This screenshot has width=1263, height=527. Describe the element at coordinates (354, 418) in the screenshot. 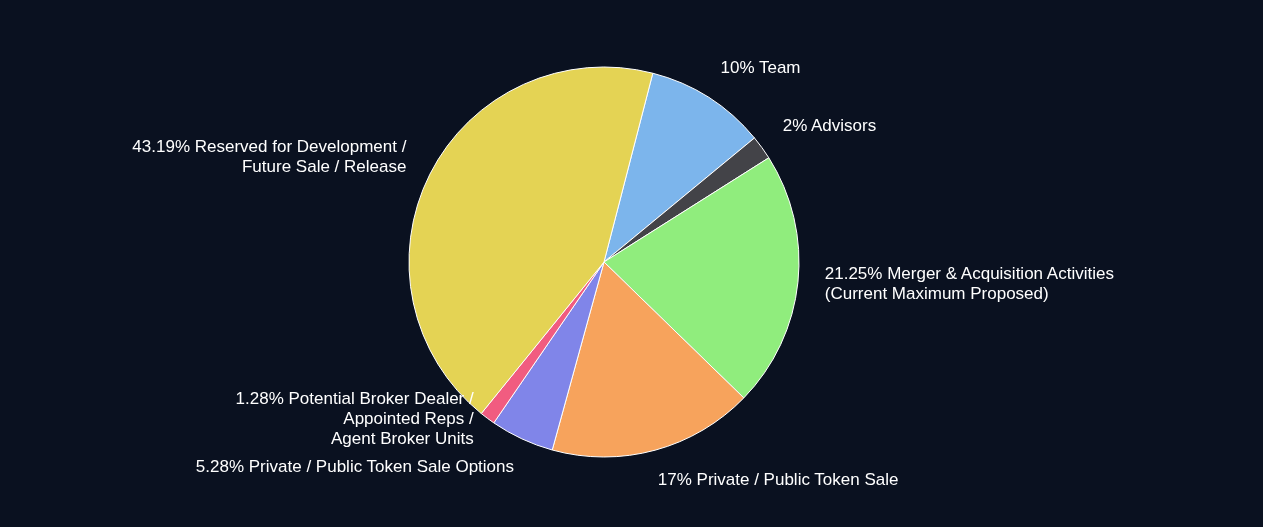

I see `slice-label: 1.28% Potential Broker Dealer / Appointed Reps / Agent Broker Units` at that location.